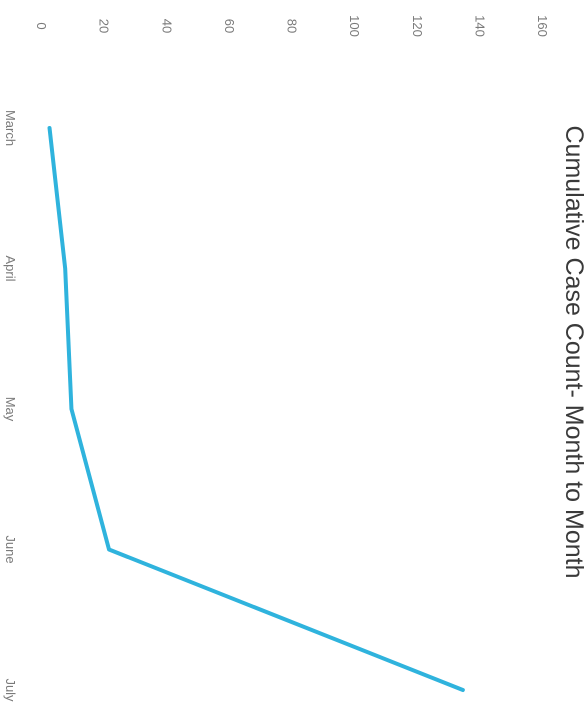 This screenshot has height=704, width=588. I want to click on y-tick-label: 0, so click(41, 25).